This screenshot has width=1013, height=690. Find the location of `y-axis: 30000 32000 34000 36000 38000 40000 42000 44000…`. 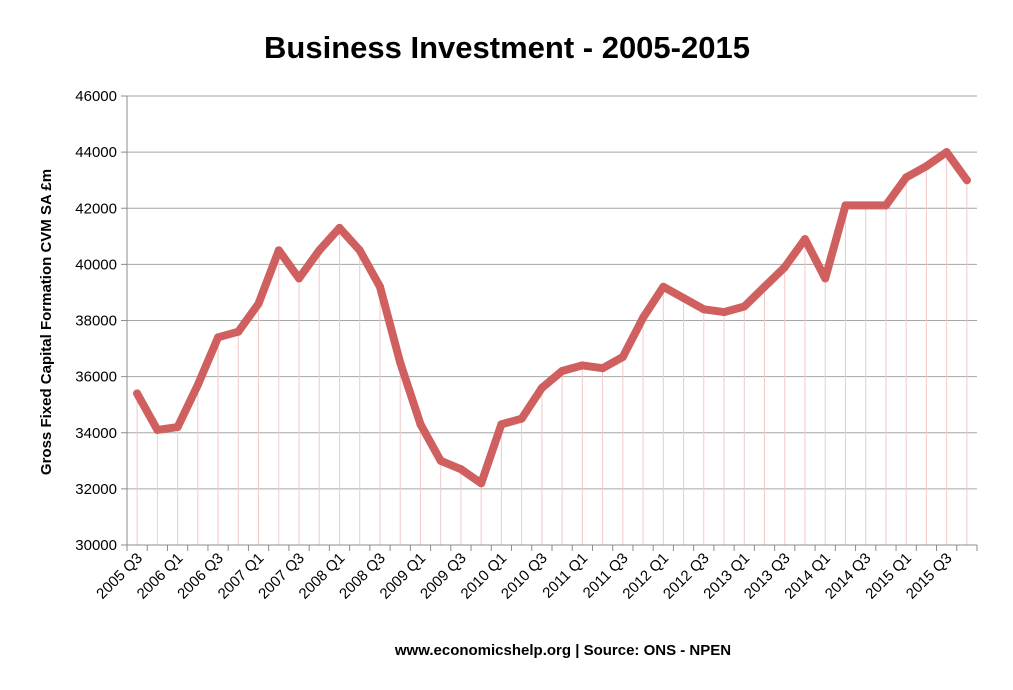

y-axis: 30000 32000 34000 36000 38000 40000 42000 44000… is located at coordinates (101, 321).